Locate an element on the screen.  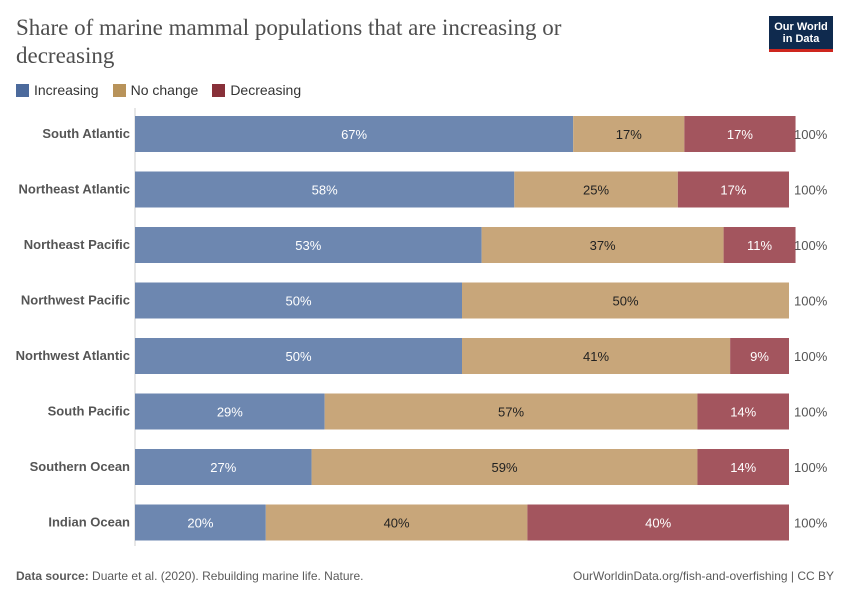
total-label-northeast-pacific: 100% is located at coordinates (811, 245).